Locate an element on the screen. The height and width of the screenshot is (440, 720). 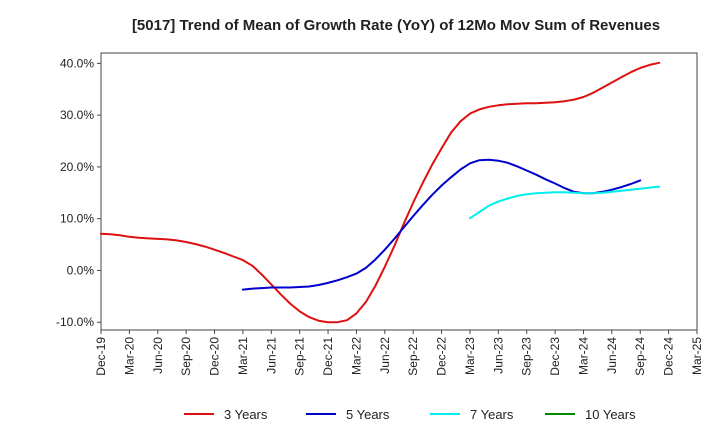
x-tick-label: Sep-24 is located at coordinates (640, 356).